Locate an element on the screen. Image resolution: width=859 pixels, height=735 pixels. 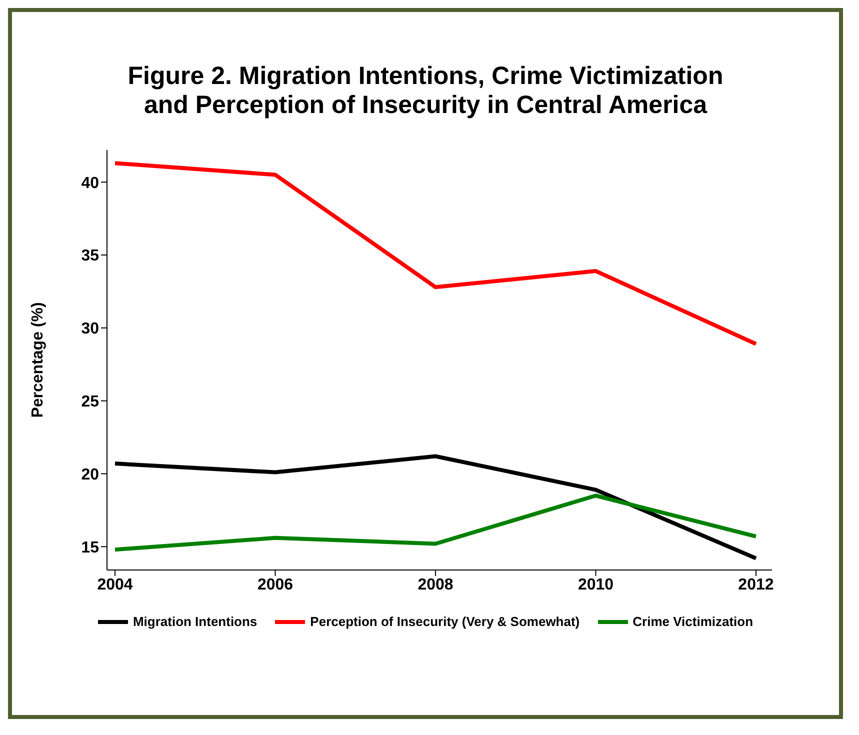
x-tick-label: 2008 is located at coordinates (436, 585).